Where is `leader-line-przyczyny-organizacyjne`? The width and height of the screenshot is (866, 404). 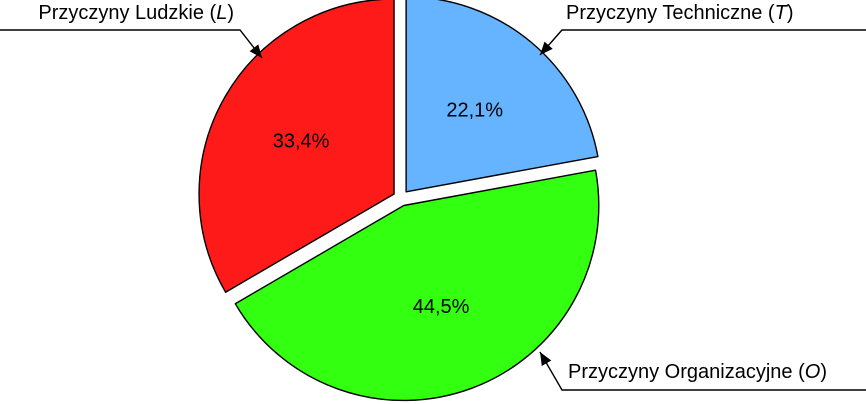
leader-line-przyczyny-organizacyjne is located at coordinates (702, 371).